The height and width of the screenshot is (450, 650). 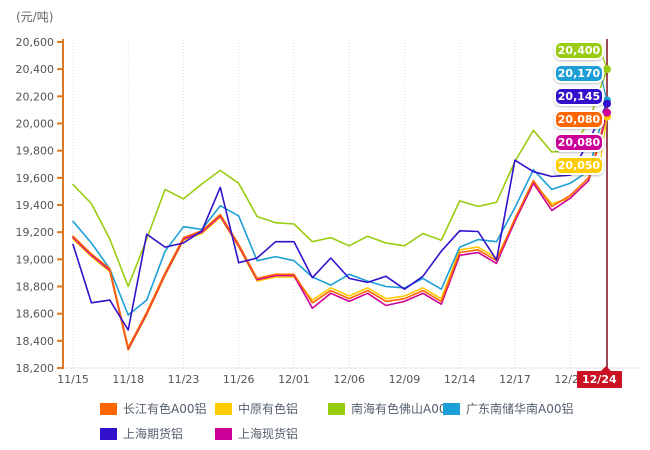 I want to click on legend-label: 中原有色铝, so click(x=268, y=409).